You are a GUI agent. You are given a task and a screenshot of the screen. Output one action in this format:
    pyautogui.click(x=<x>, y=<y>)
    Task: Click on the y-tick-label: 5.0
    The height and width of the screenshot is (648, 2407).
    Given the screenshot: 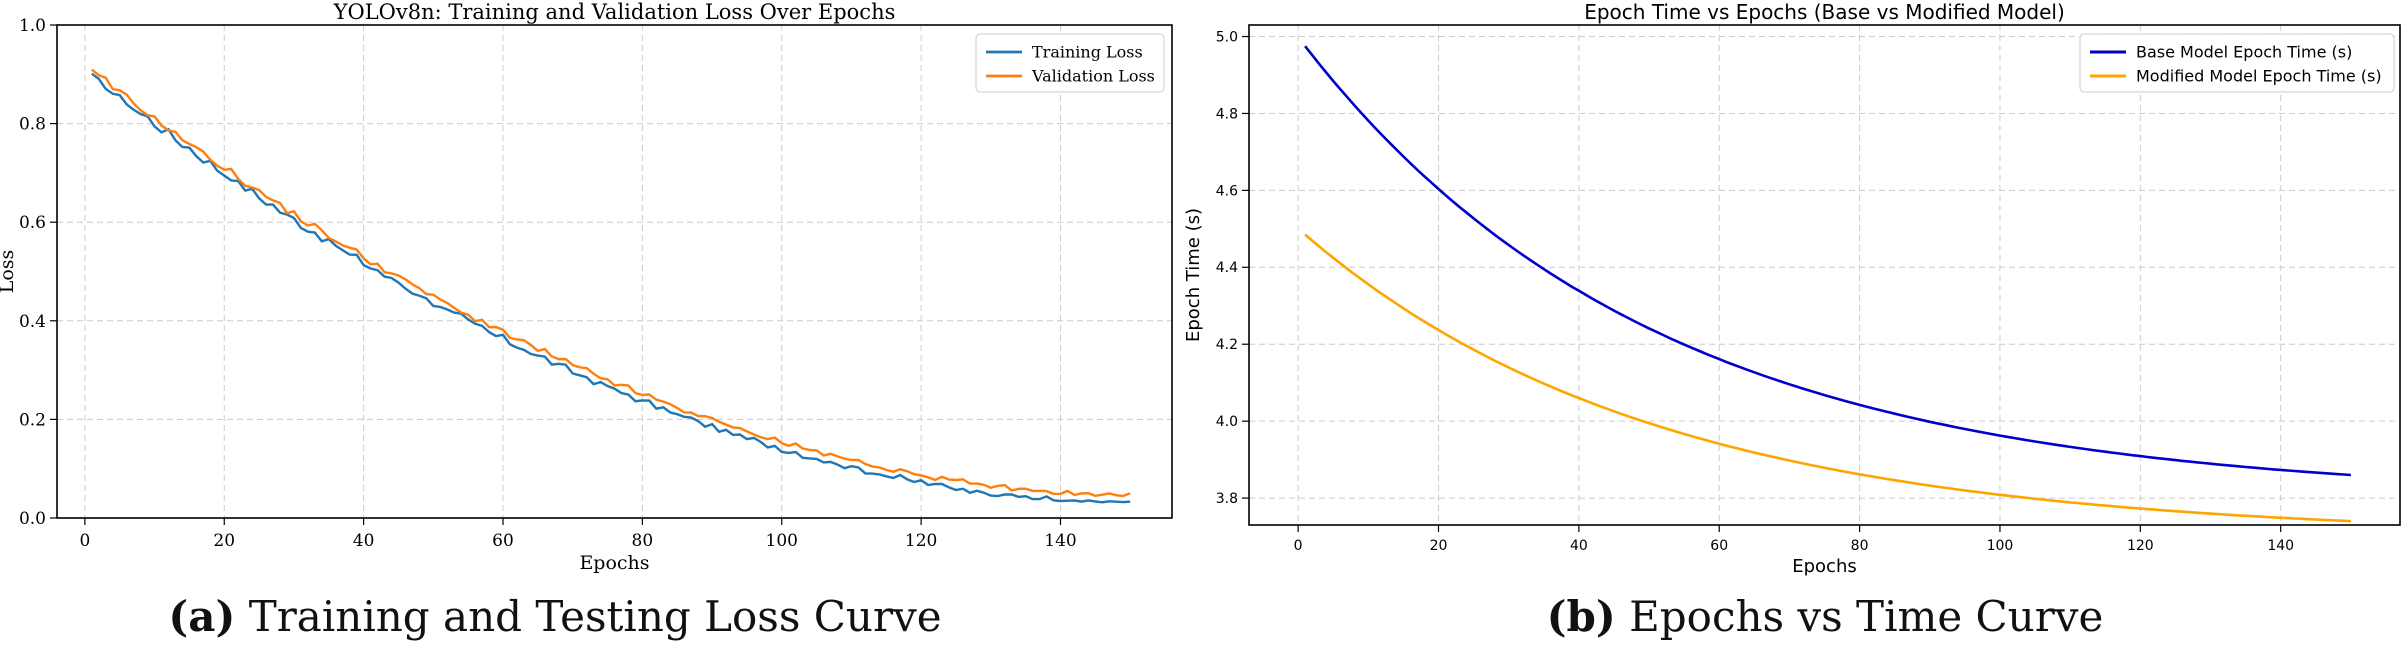 What is the action you would take?
    pyautogui.click(x=1227, y=37)
    